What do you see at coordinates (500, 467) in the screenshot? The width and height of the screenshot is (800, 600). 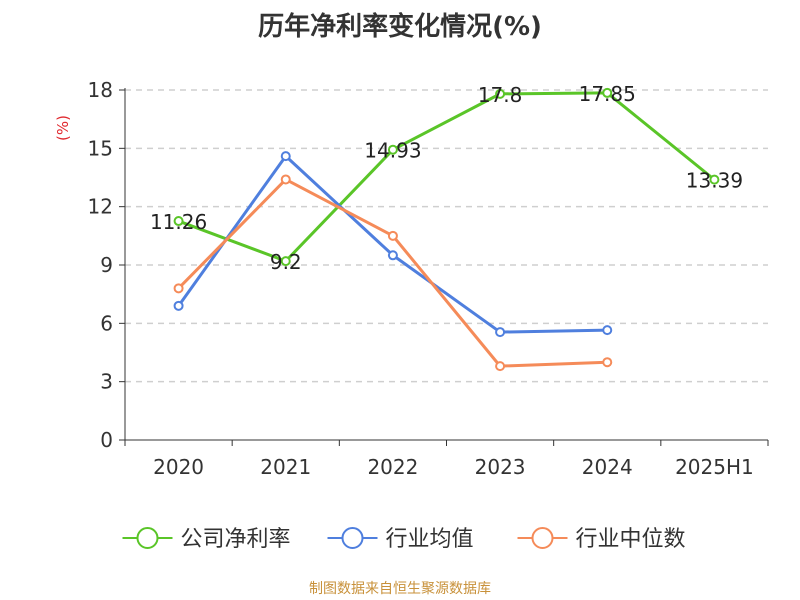 I see `x-tick-label: 2023` at bounding box center [500, 467].